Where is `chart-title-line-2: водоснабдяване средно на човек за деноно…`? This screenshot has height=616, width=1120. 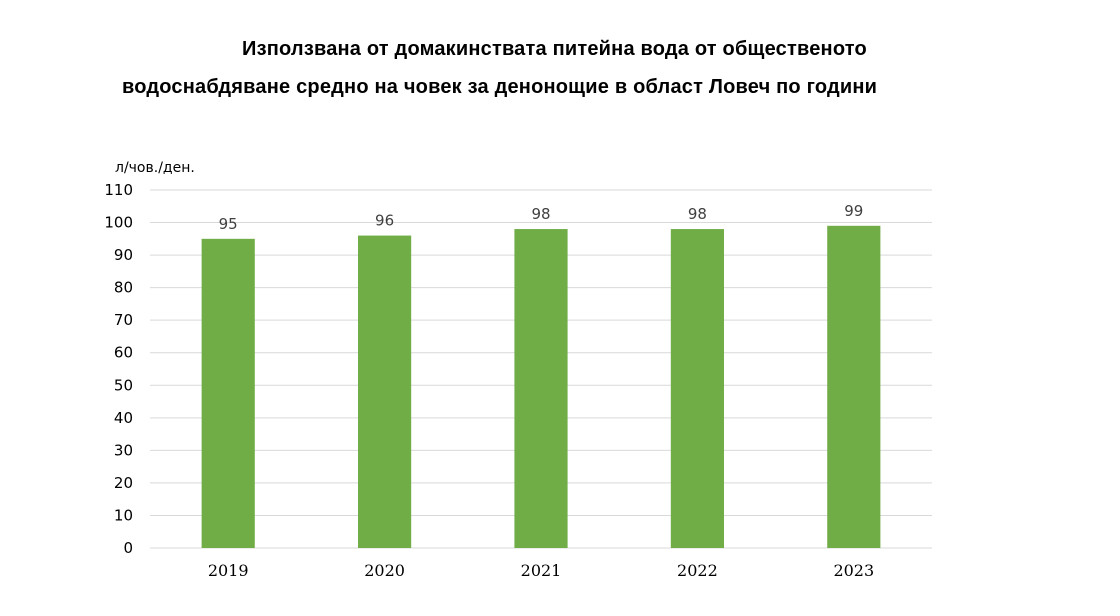
chart-title-line-2: водоснабдяване средно на човек за деноно… is located at coordinates (500, 87).